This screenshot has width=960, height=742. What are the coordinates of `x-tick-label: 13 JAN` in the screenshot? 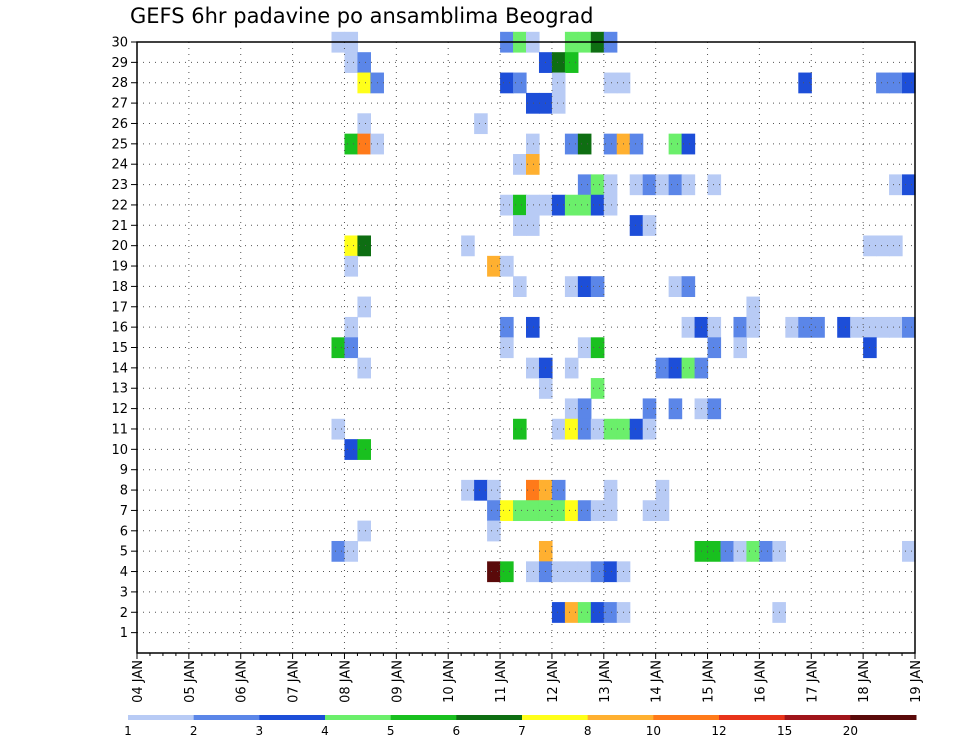 It's located at (605, 681).